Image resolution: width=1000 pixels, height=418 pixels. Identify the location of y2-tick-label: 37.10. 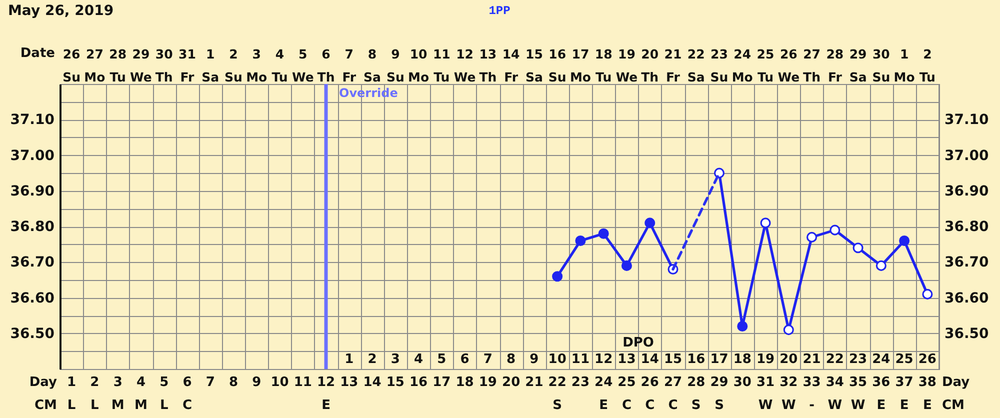
(967, 120).